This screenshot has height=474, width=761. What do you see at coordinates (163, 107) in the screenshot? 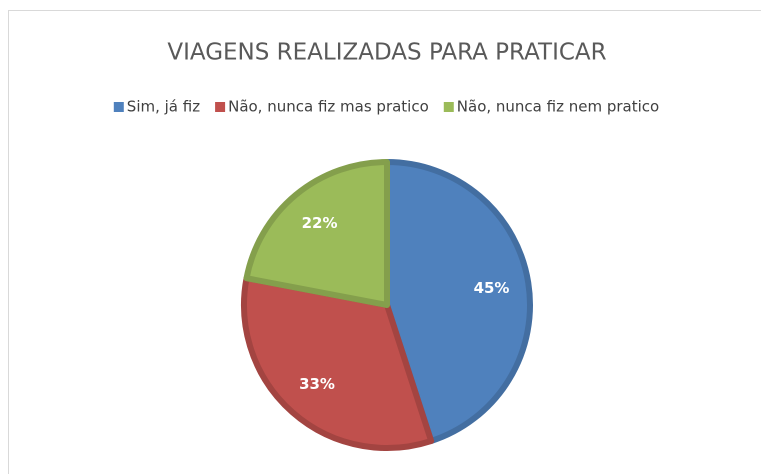
I see `legend-label: Sim, já fiz` at bounding box center [163, 107].